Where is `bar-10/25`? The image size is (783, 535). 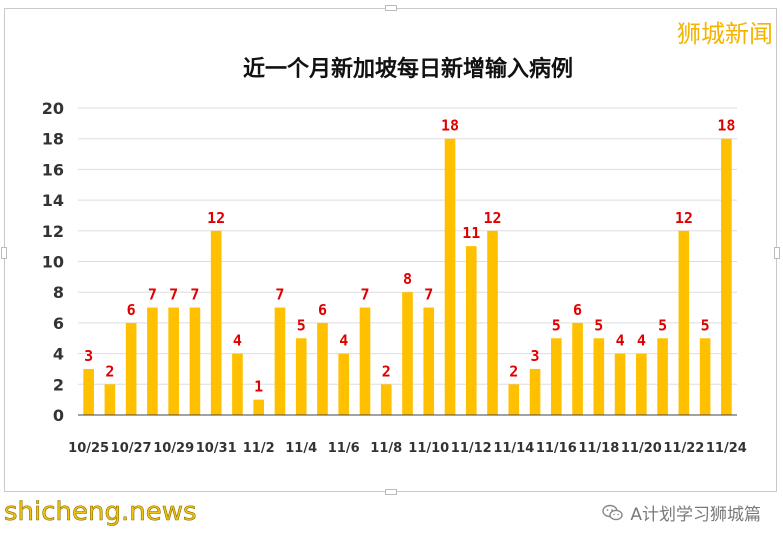
bar-10/25 is located at coordinates (88, 391).